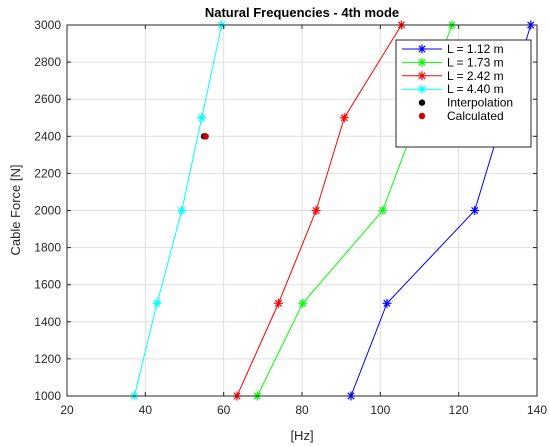  I want to click on y-tick-label: 2400, so click(47, 136).